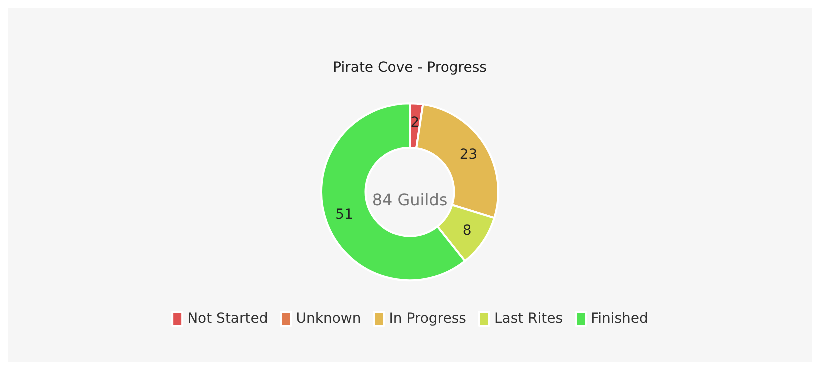  What do you see at coordinates (529, 319) in the screenshot?
I see `legend-label: Last Rites` at bounding box center [529, 319].